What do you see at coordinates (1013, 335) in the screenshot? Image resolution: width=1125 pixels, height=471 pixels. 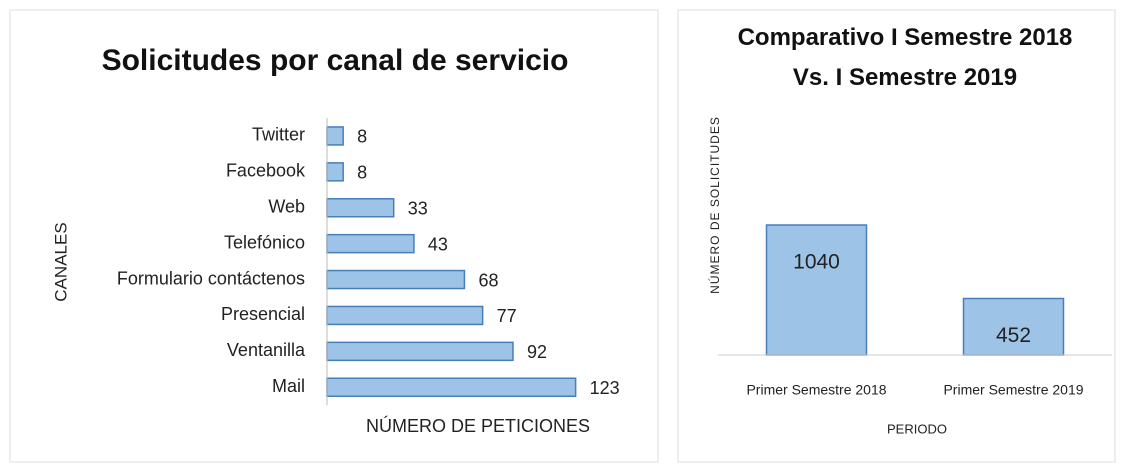 I see `data-label: 452` at bounding box center [1013, 335].